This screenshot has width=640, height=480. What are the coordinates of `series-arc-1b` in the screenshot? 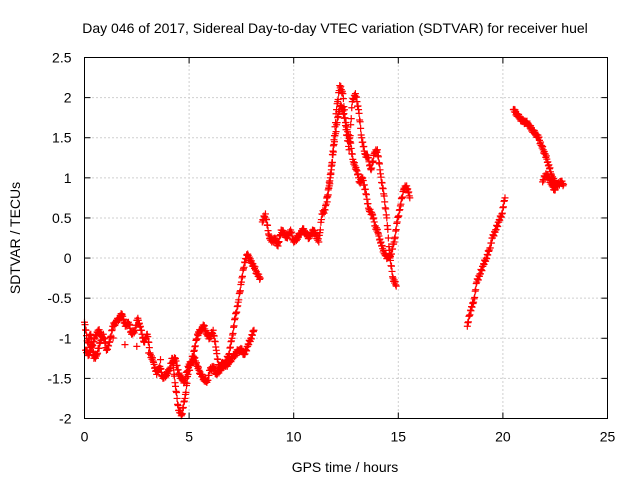 It's located at (170, 356).